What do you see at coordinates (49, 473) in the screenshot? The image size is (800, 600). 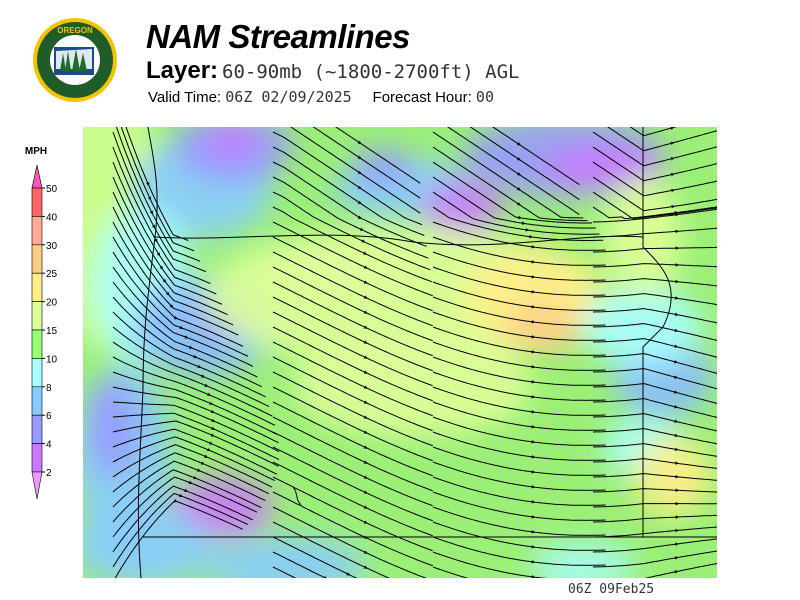 I see `legend-level-label: 2` at bounding box center [49, 473].